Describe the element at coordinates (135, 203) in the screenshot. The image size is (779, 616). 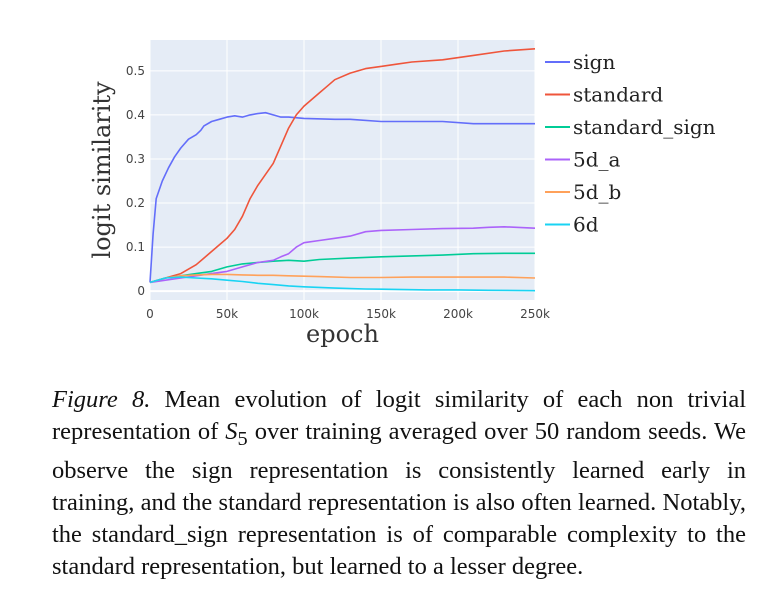
I see `y-tick-label: 0.2` at that location.